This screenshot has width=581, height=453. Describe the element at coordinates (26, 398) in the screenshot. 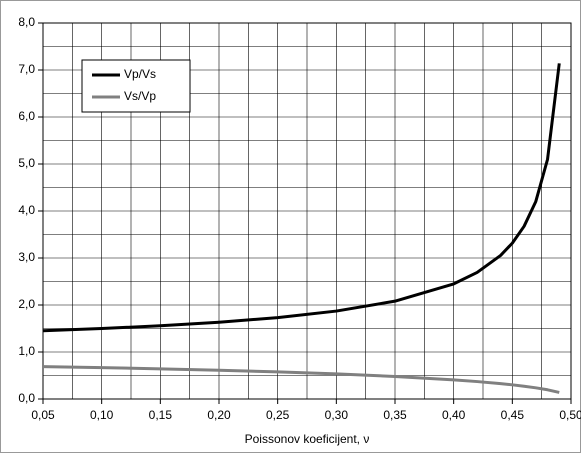

I see `y-tick-label: 0,0` at that location.